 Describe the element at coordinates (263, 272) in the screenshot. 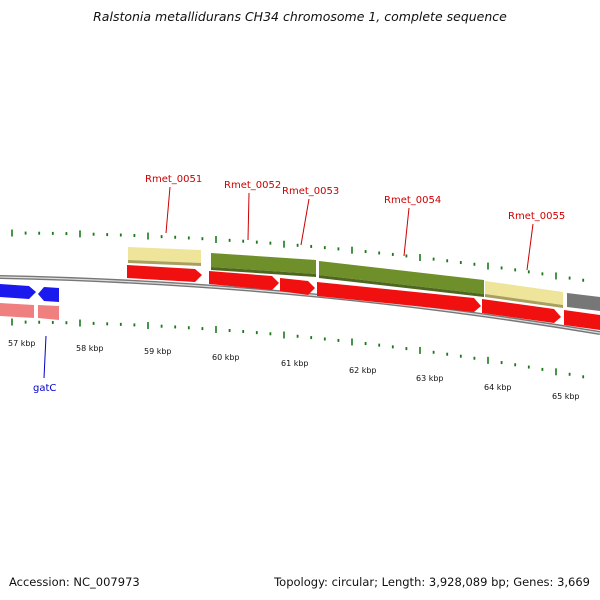

I see `gene-bar-rmet-0052-shade` at that location.